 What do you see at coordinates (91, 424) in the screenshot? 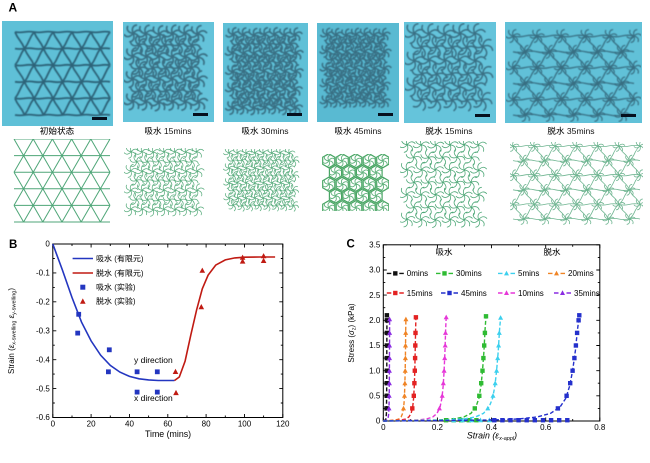
I see `svg-text: 20` at bounding box center [91, 424].